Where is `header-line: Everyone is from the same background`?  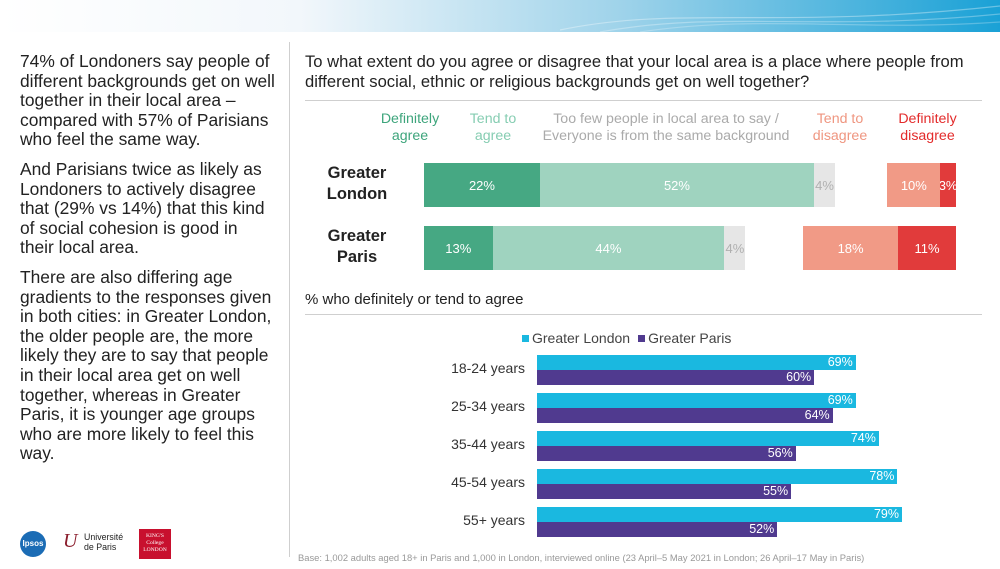
header-line: Everyone is from the same background is located at coordinates (666, 136).